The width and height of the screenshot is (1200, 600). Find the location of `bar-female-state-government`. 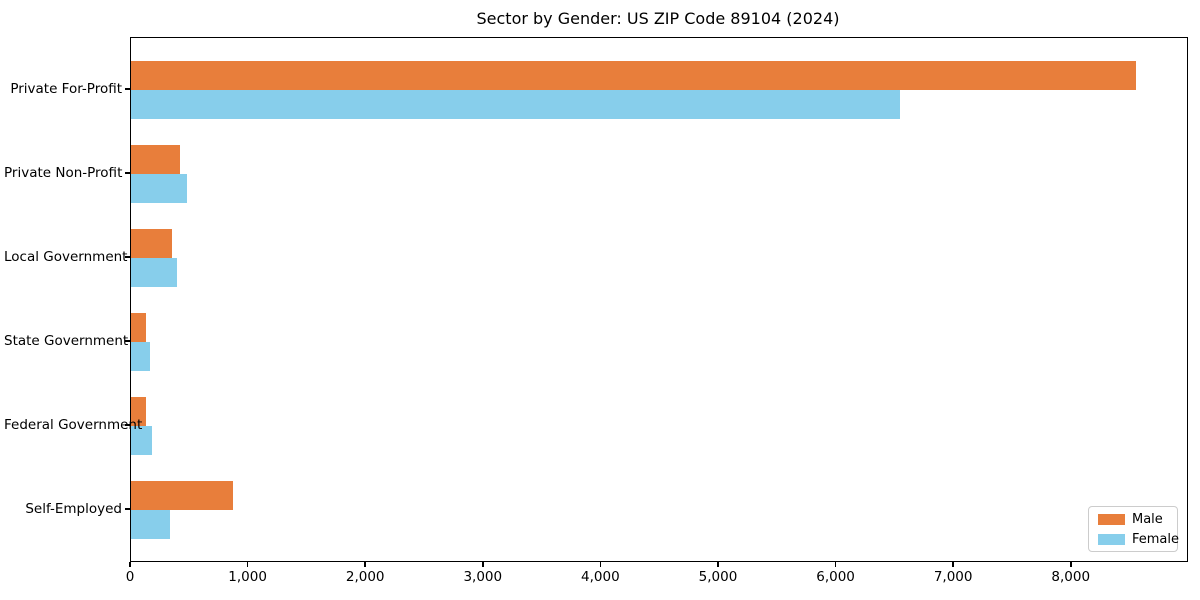

bar-female-state-government is located at coordinates (141, 356).